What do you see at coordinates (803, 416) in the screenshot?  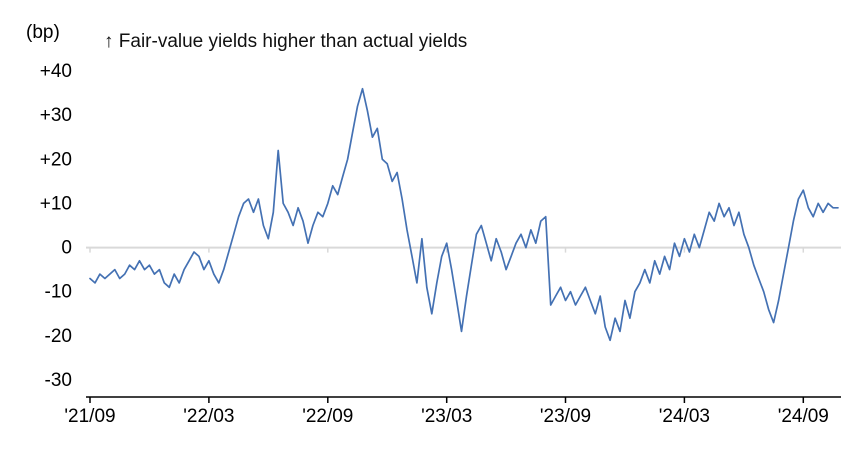 I see `x-tick-label: '24/09` at bounding box center [803, 416].